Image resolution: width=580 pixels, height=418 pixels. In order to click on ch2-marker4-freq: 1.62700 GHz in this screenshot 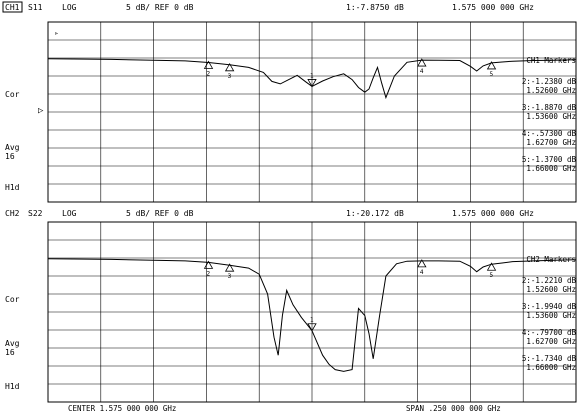, I will do `click(551, 341)`.